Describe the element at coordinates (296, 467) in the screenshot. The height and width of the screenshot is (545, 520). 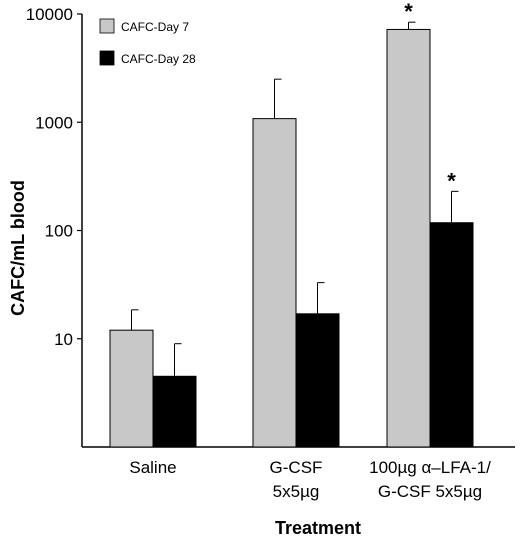
I see `category-label: G-CSF` at that location.